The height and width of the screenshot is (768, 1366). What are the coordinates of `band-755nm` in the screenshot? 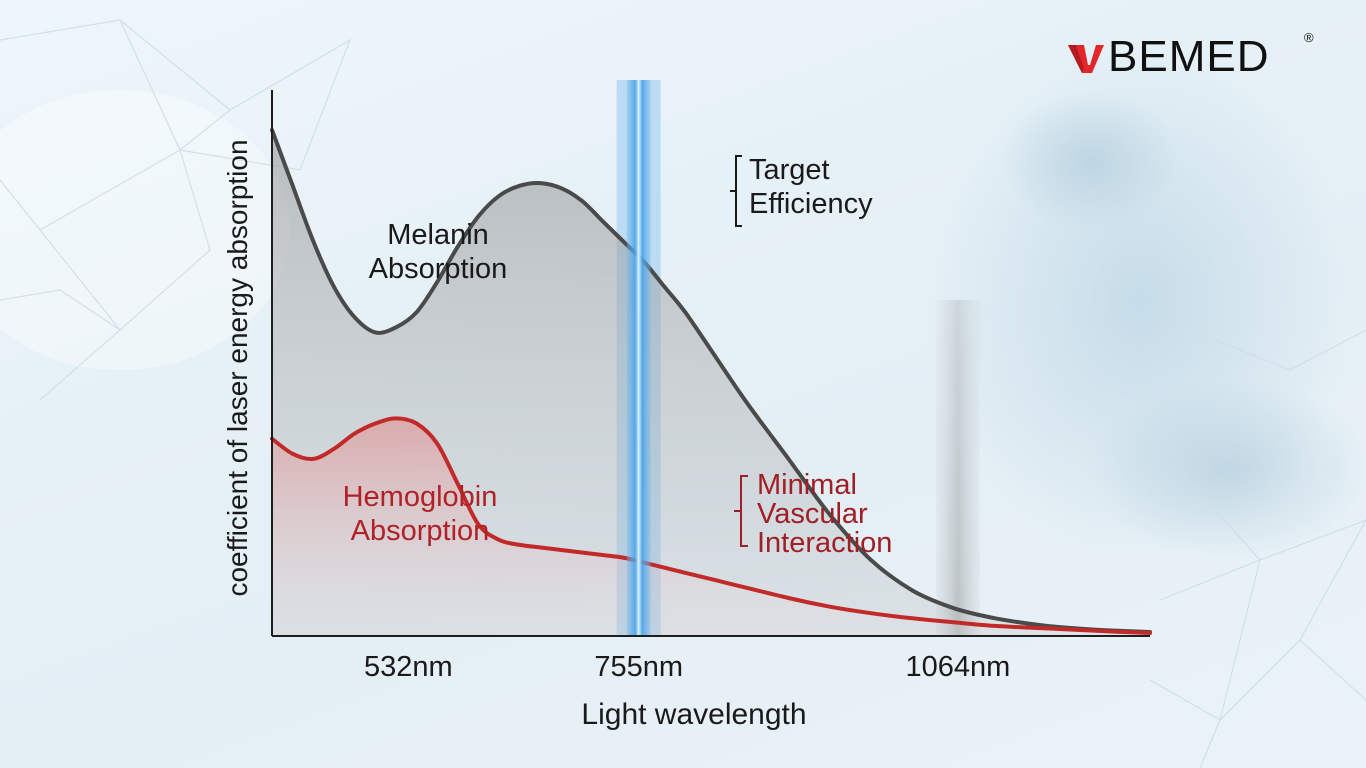 It's located at (638, 358).